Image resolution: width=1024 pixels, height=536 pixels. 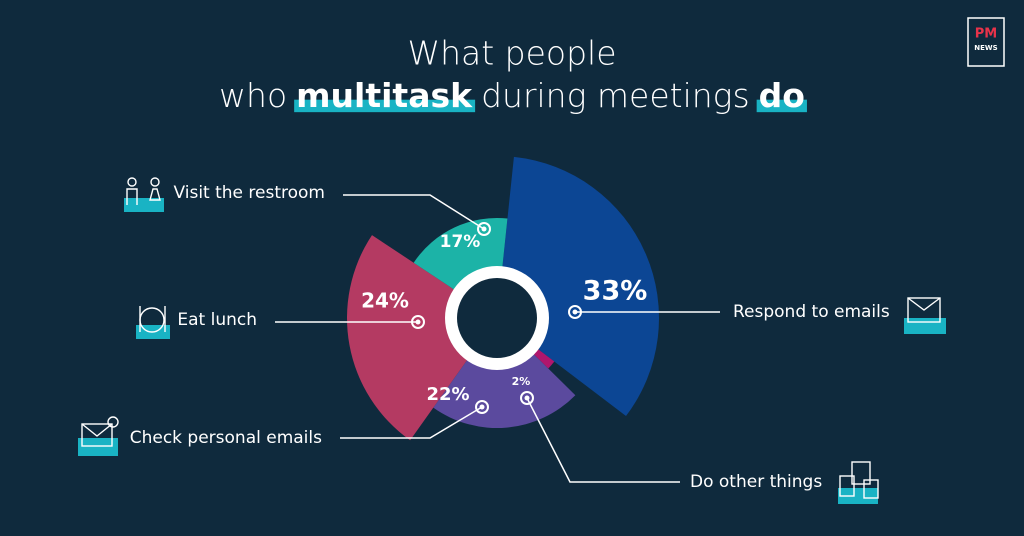 What do you see at coordinates (511, 53) in the screenshot?
I see `title-line1: What people` at bounding box center [511, 53].